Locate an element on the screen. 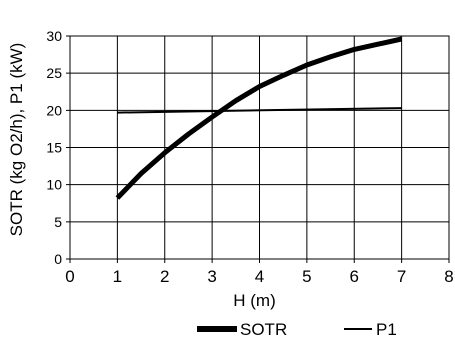  y-tick-label: 20 is located at coordinates (54, 110).